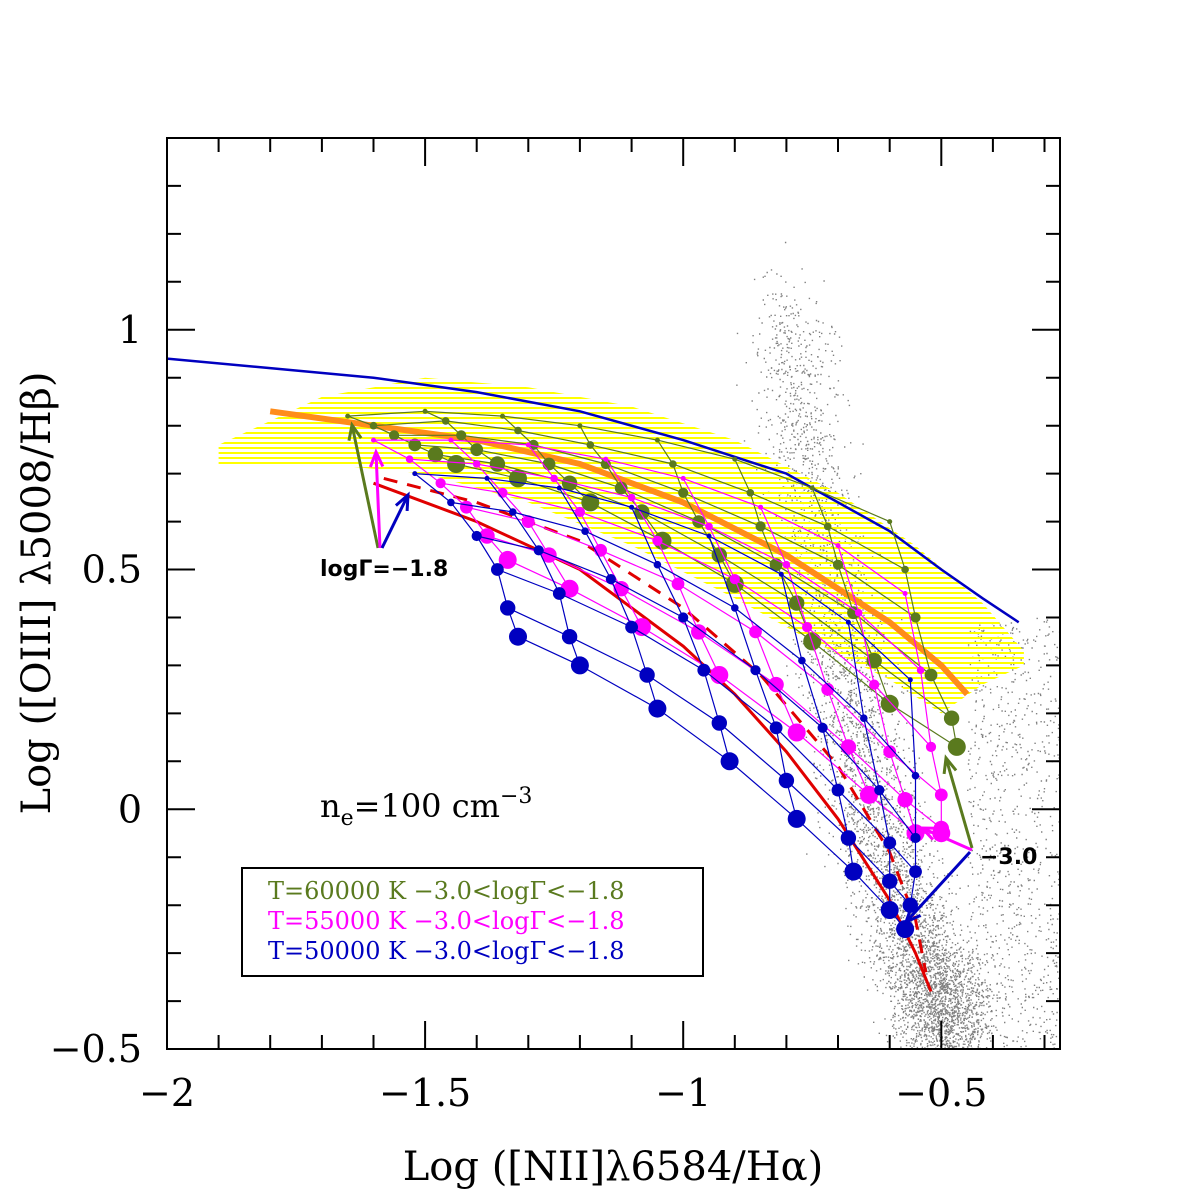  Describe the element at coordinates (347, 818) in the screenshot. I see `density-sub: e` at that location.